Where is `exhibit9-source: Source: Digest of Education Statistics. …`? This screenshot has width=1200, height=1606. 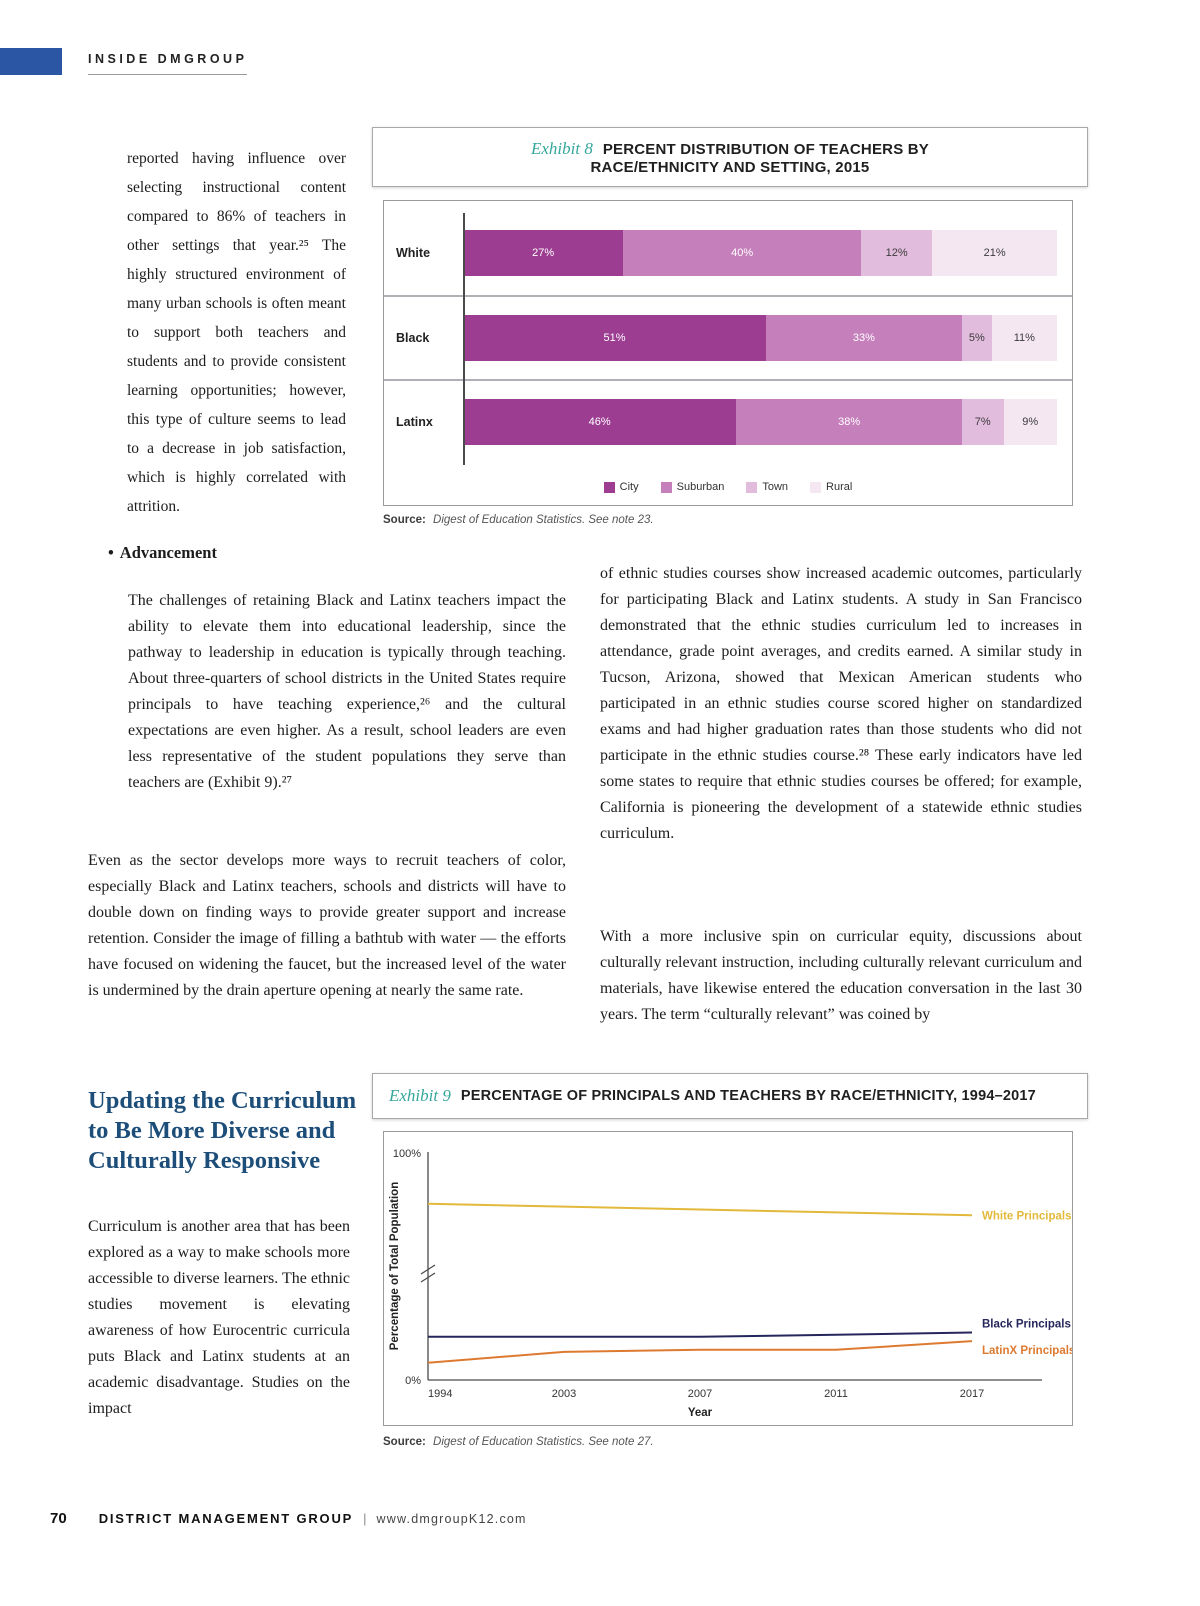
exhibit9-source: Source: Digest of Education Statistics. … is located at coordinates (518, 1442).